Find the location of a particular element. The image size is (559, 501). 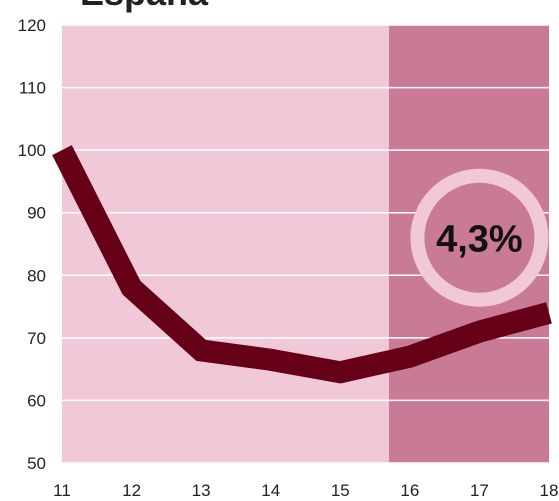

y-tick-label: 70 is located at coordinates (36, 338).